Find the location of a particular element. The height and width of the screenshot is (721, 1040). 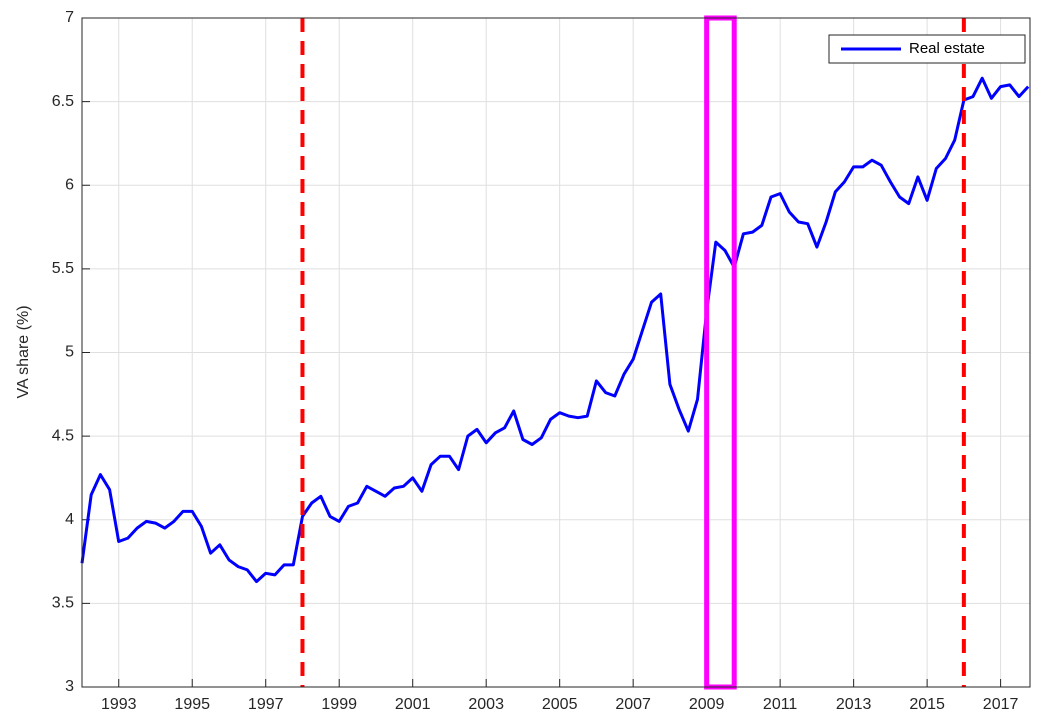

y-tick-label: 4 is located at coordinates (69, 519).